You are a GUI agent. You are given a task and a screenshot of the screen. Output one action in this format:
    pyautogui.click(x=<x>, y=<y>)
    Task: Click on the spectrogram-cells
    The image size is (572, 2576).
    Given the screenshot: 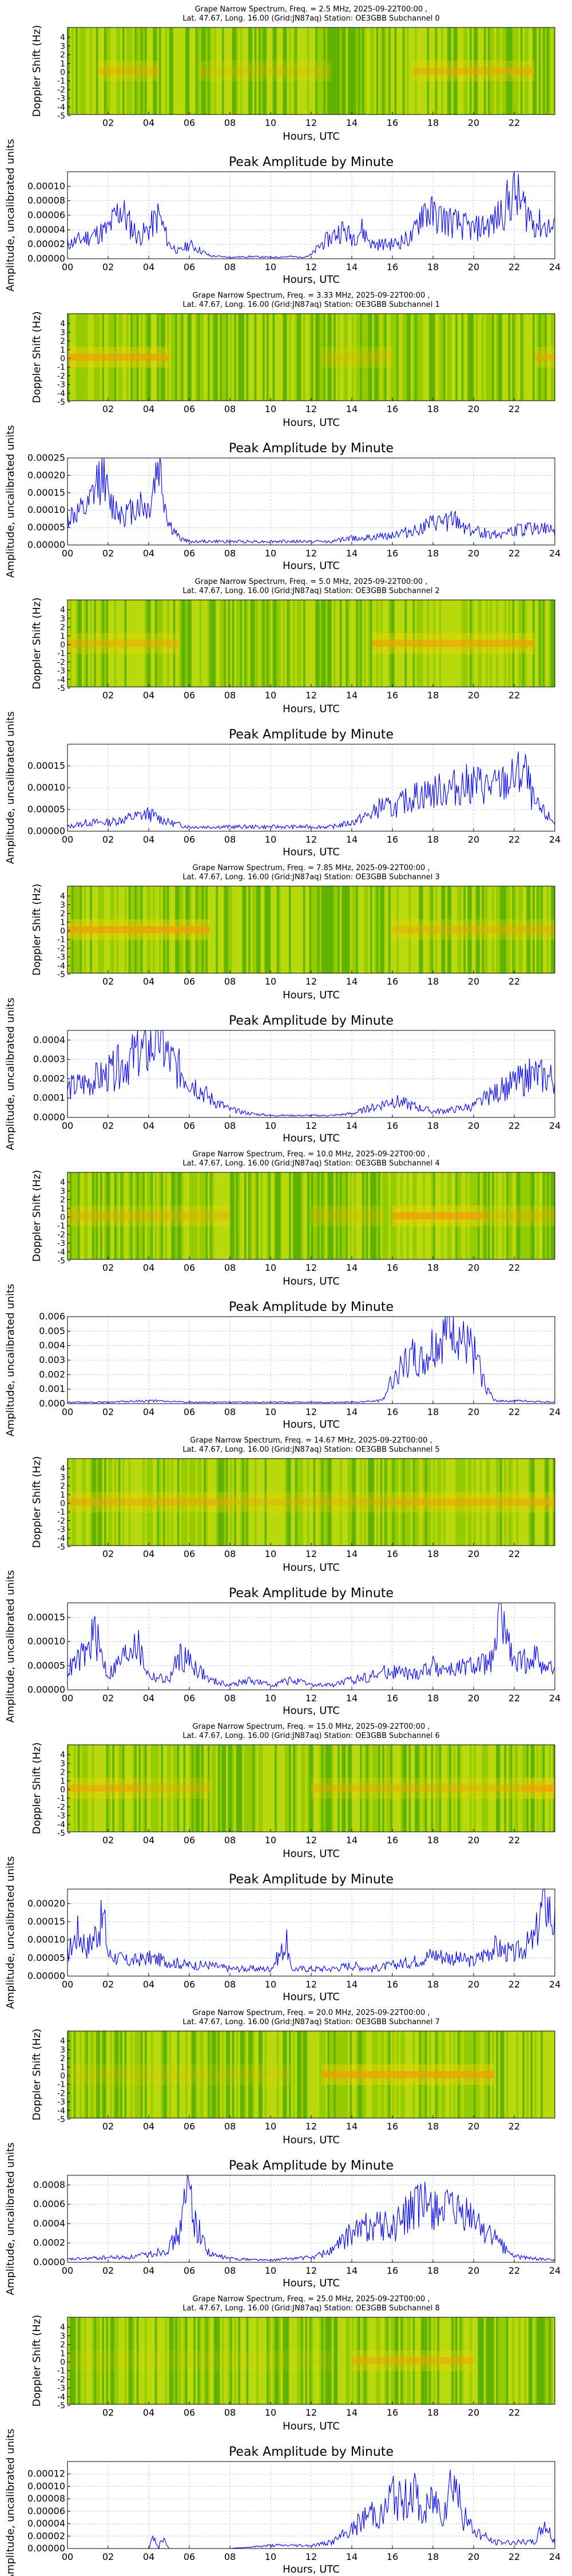 What is the action you would take?
    pyautogui.click(x=311, y=2360)
    